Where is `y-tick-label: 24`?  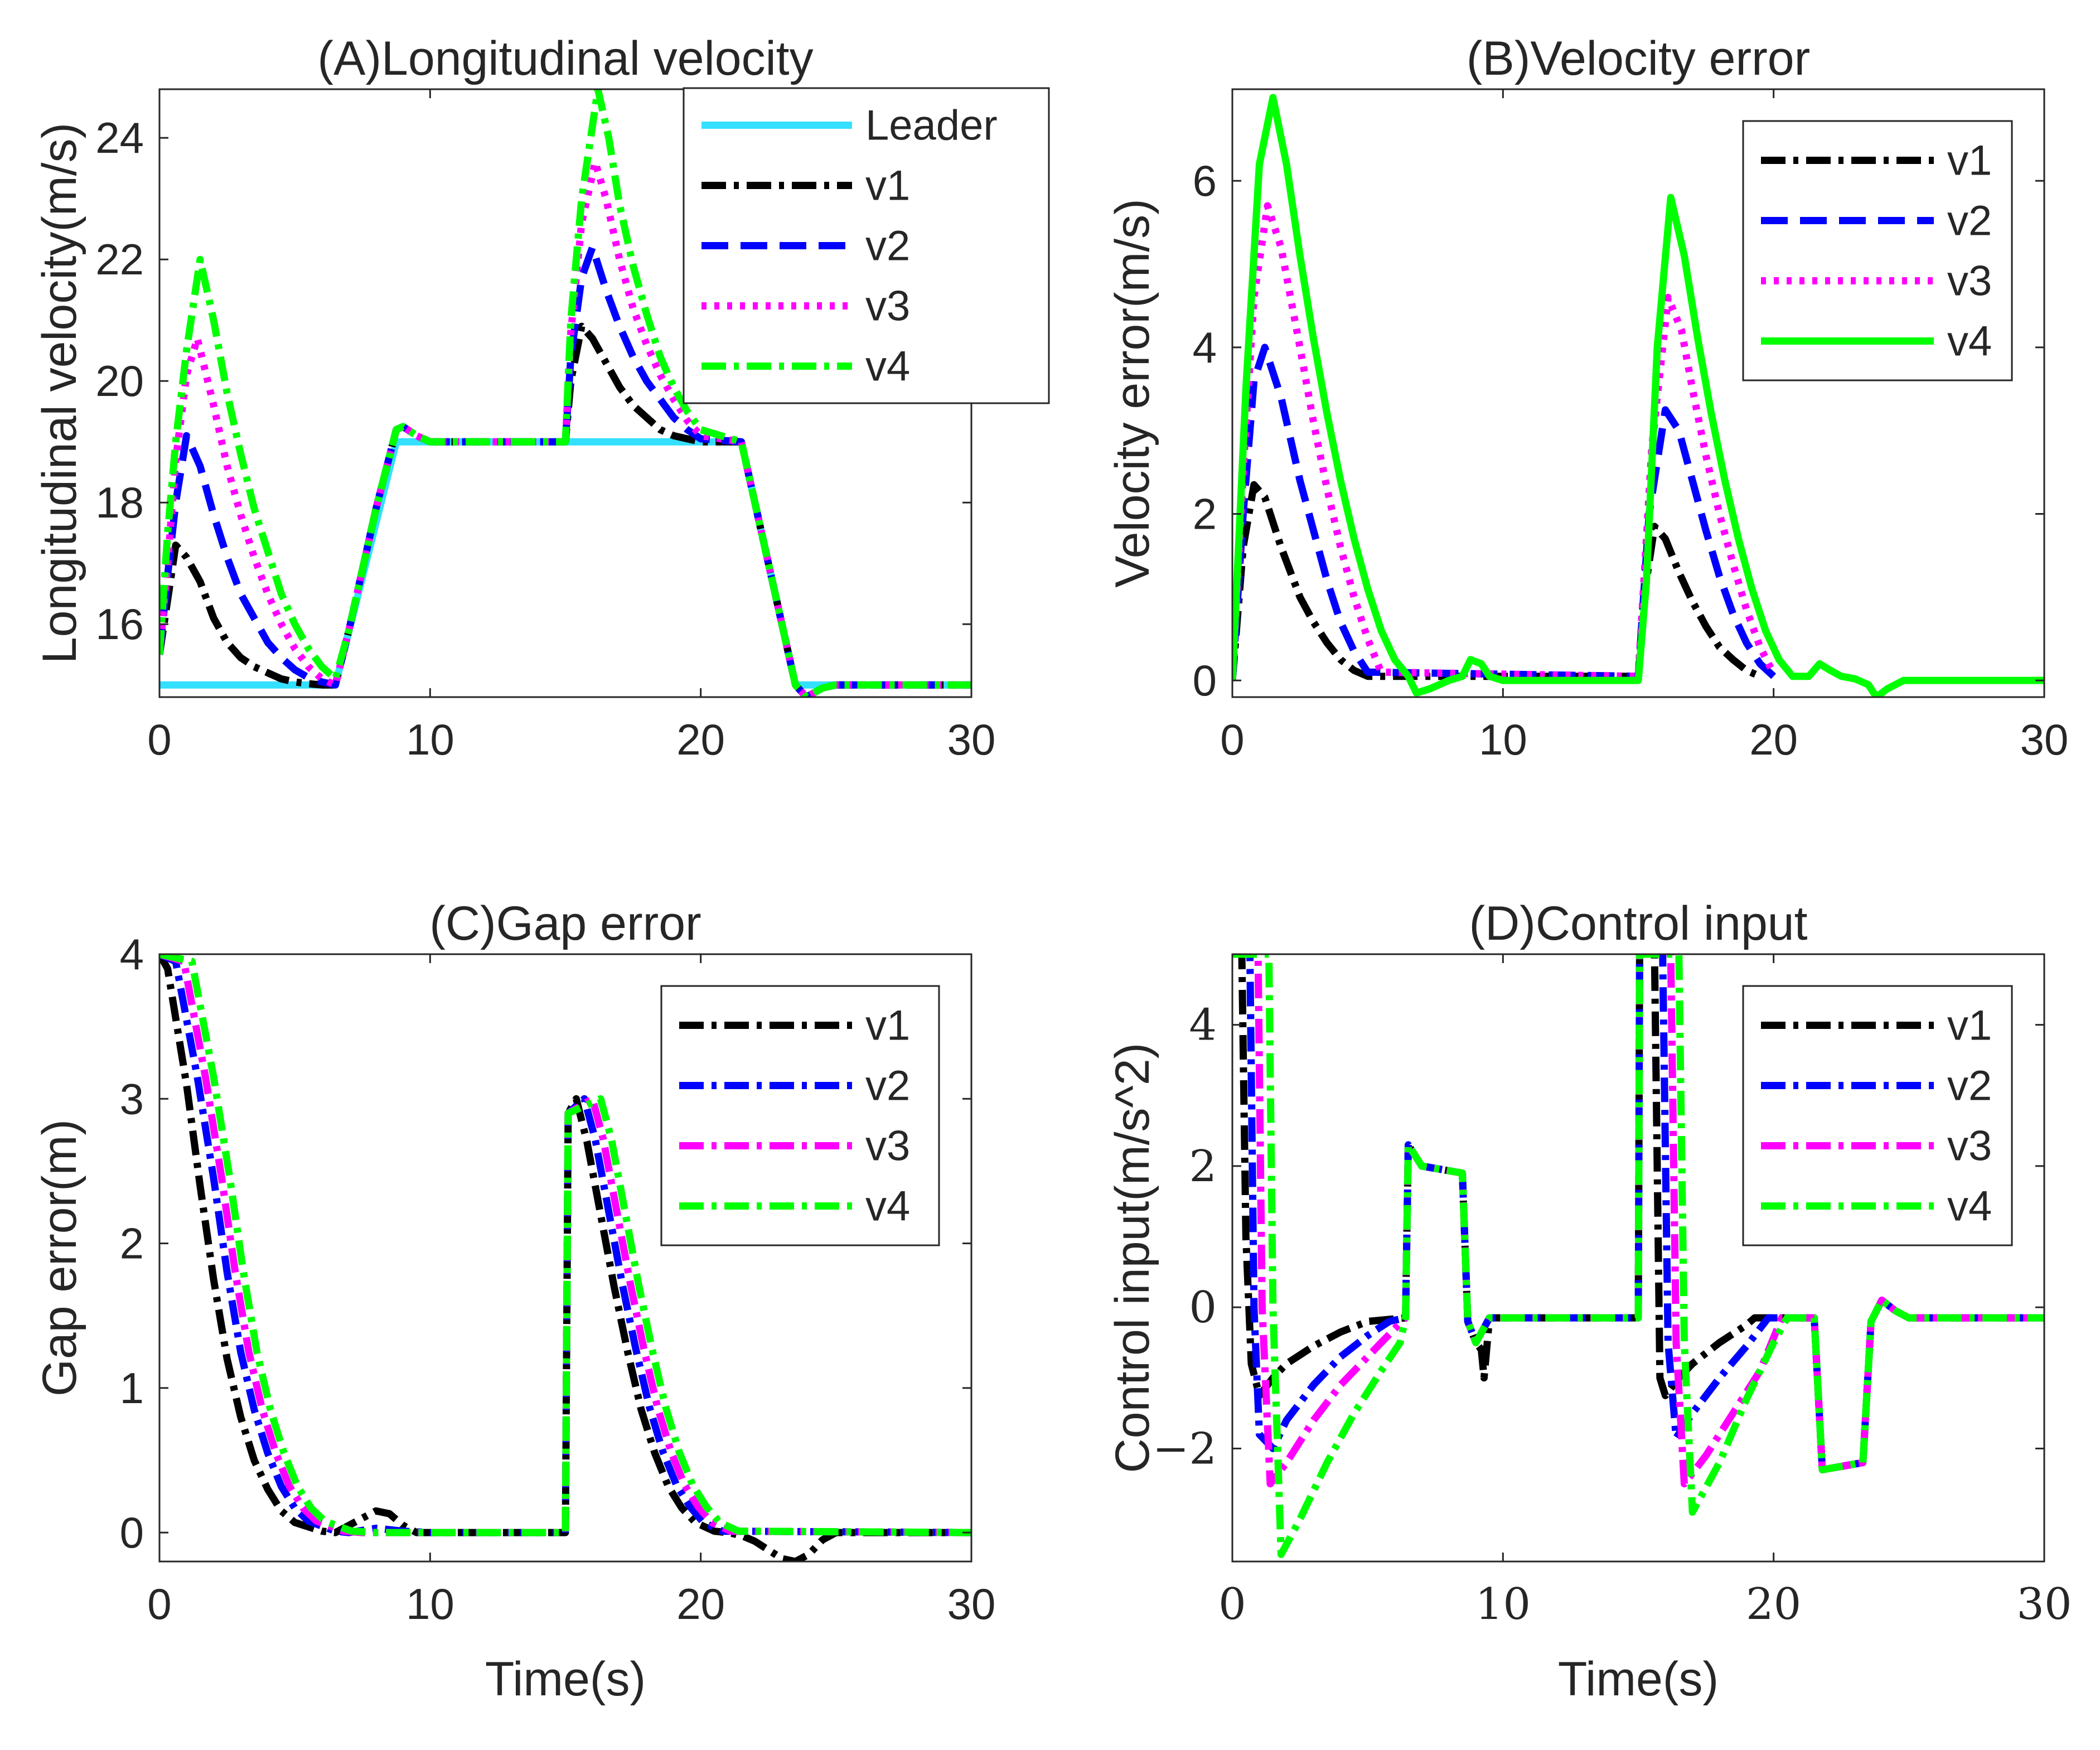
y-tick-label: 24 is located at coordinates (119, 137).